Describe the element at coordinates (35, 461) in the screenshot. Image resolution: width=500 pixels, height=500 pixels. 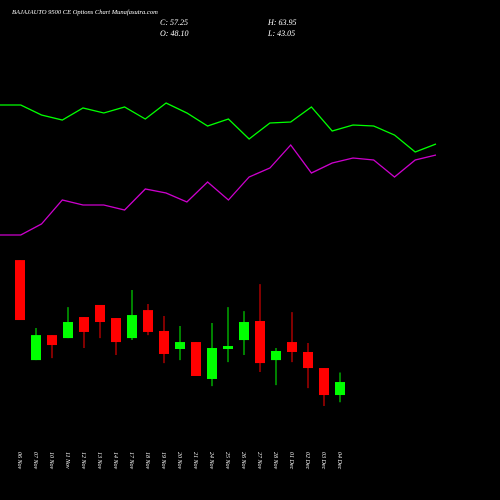
I see `x-tick-label: 07 Nov` at that location.